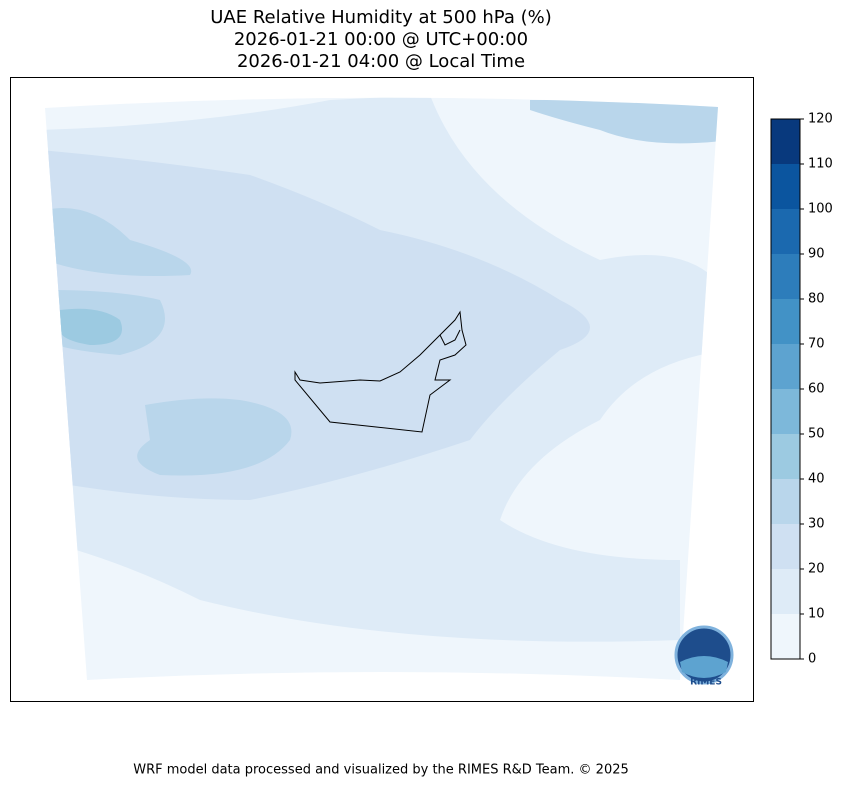 This screenshot has width=844, height=792. What do you see at coordinates (816, 479) in the screenshot?
I see `colorbar-tick-label: 40` at bounding box center [816, 479].